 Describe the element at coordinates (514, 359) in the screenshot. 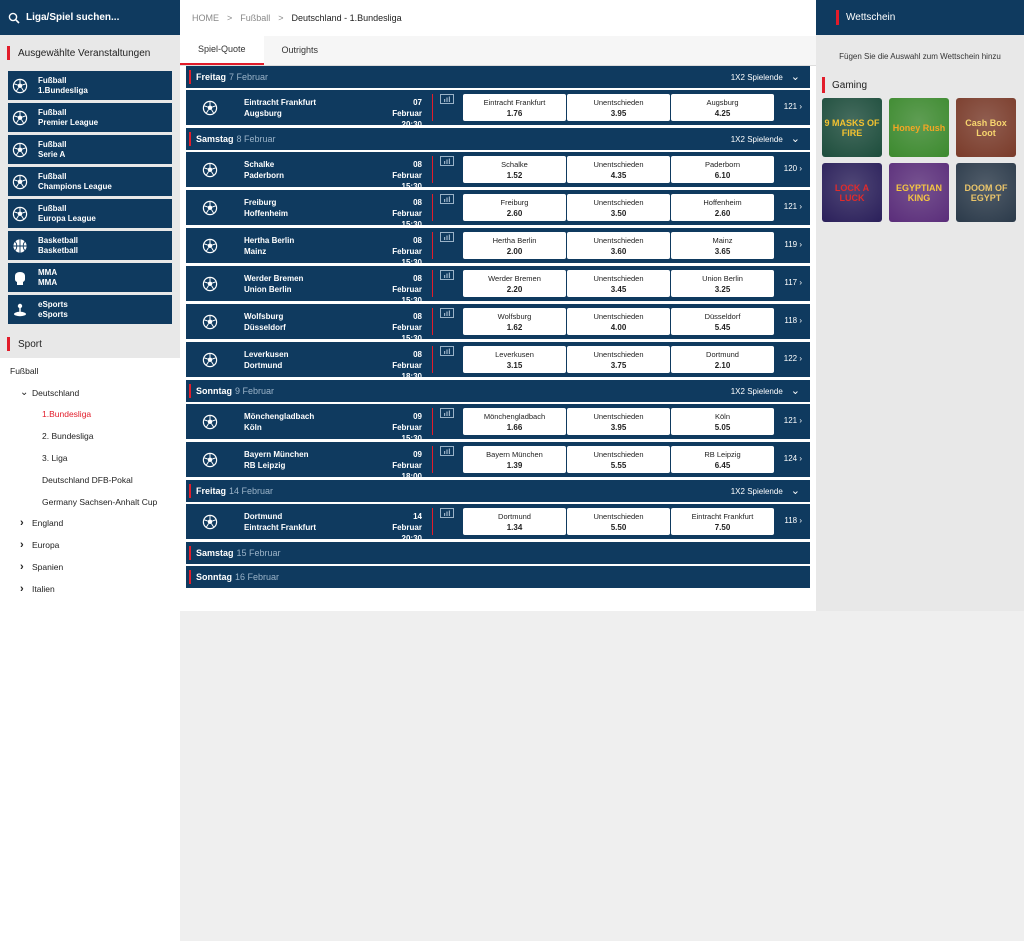

I see `odds-button: Leverkusen 3.15` at that location.